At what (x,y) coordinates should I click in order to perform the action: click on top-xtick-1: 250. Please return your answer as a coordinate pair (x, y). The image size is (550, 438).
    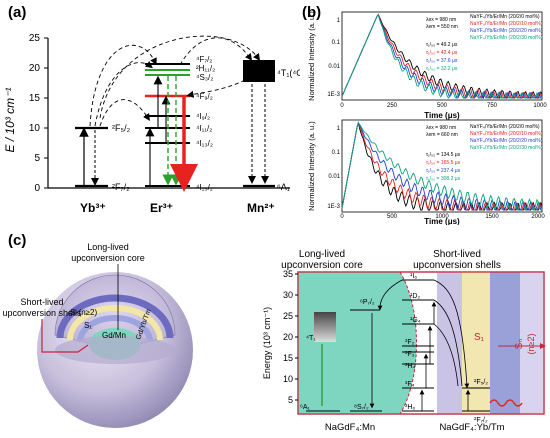
    Looking at the image, I should click on (392, 106).